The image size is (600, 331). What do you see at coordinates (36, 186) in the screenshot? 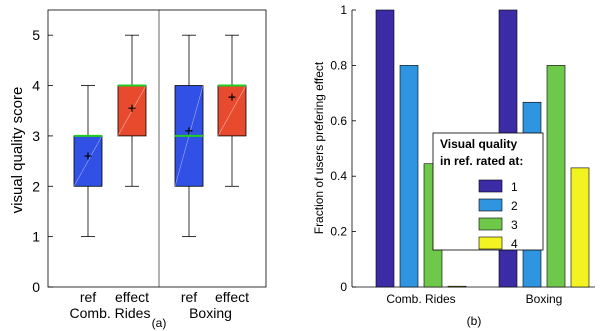
I see `chart-a-ytick-label: 2` at bounding box center [36, 186].